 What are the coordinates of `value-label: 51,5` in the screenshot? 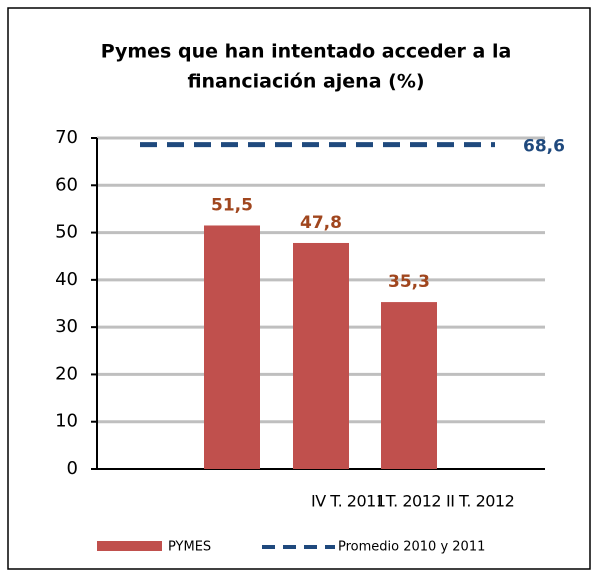 It's located at (232, 205).